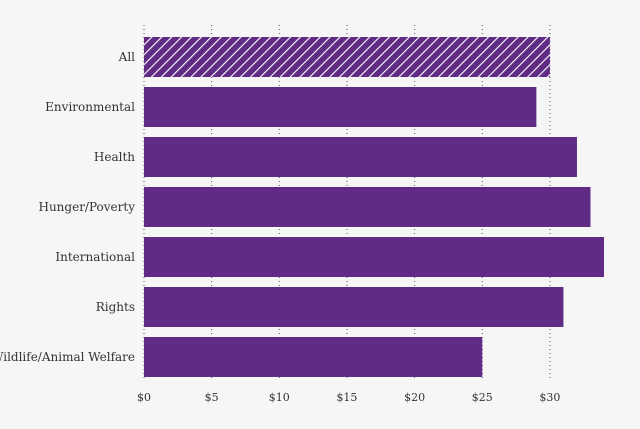 This screenshot has width=640, height=429. Describe the element at coordinates (67, 357) in the screenshot. I see `category-label: Wildlife/Animal Welfare` at that location.